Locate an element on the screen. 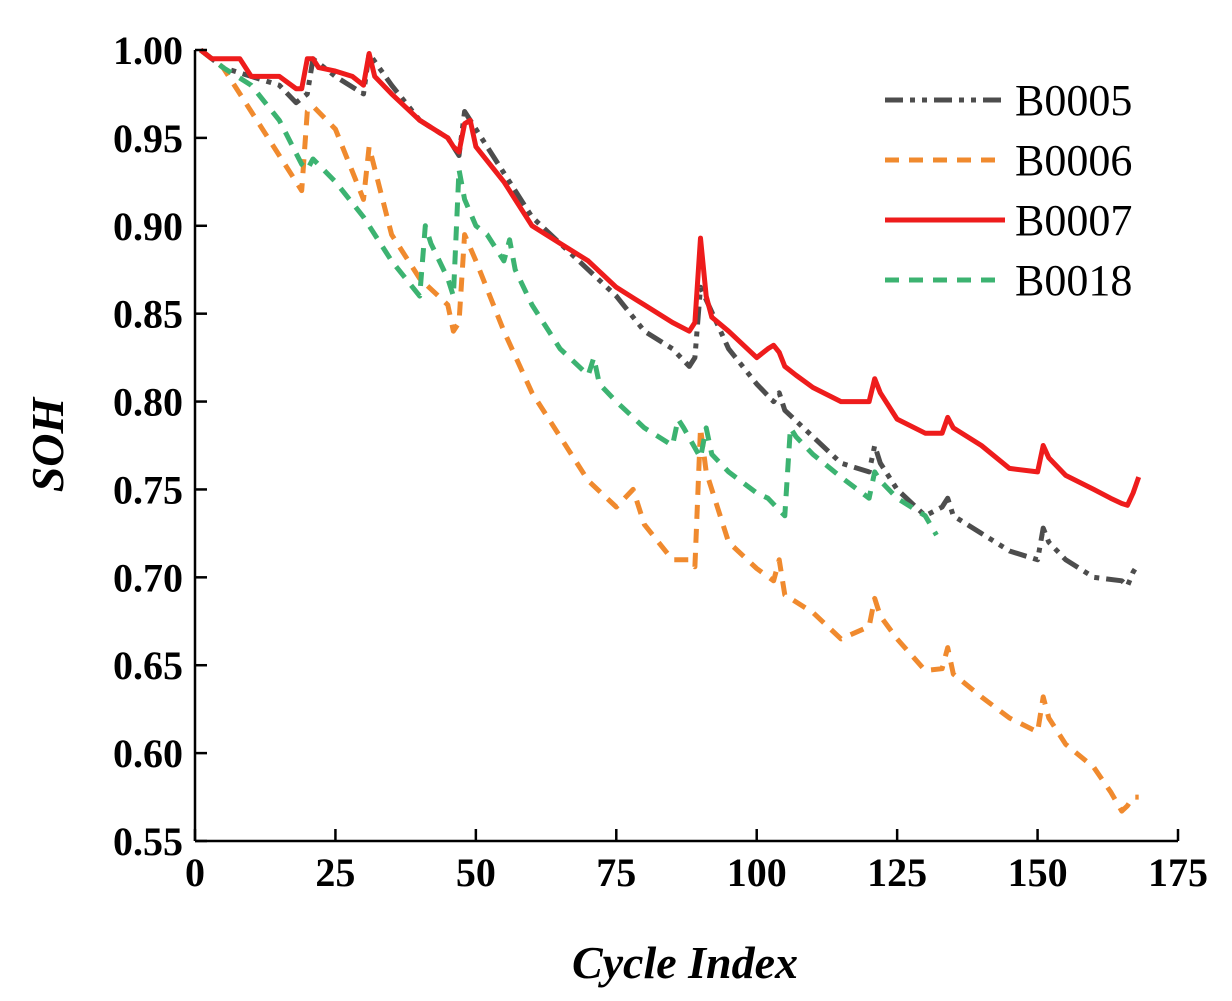  y-tick-label: 0.55 is located at coordinates (148, 841).